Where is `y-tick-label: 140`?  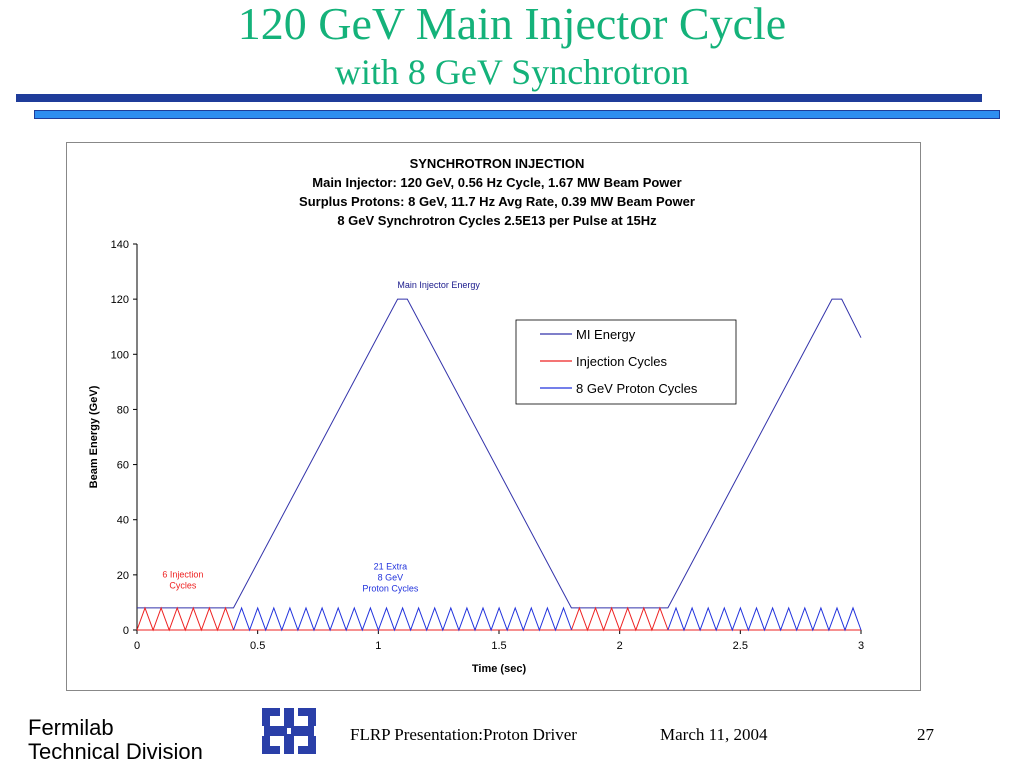 y-tick-label: 140 is located at coordinates (120, 245).